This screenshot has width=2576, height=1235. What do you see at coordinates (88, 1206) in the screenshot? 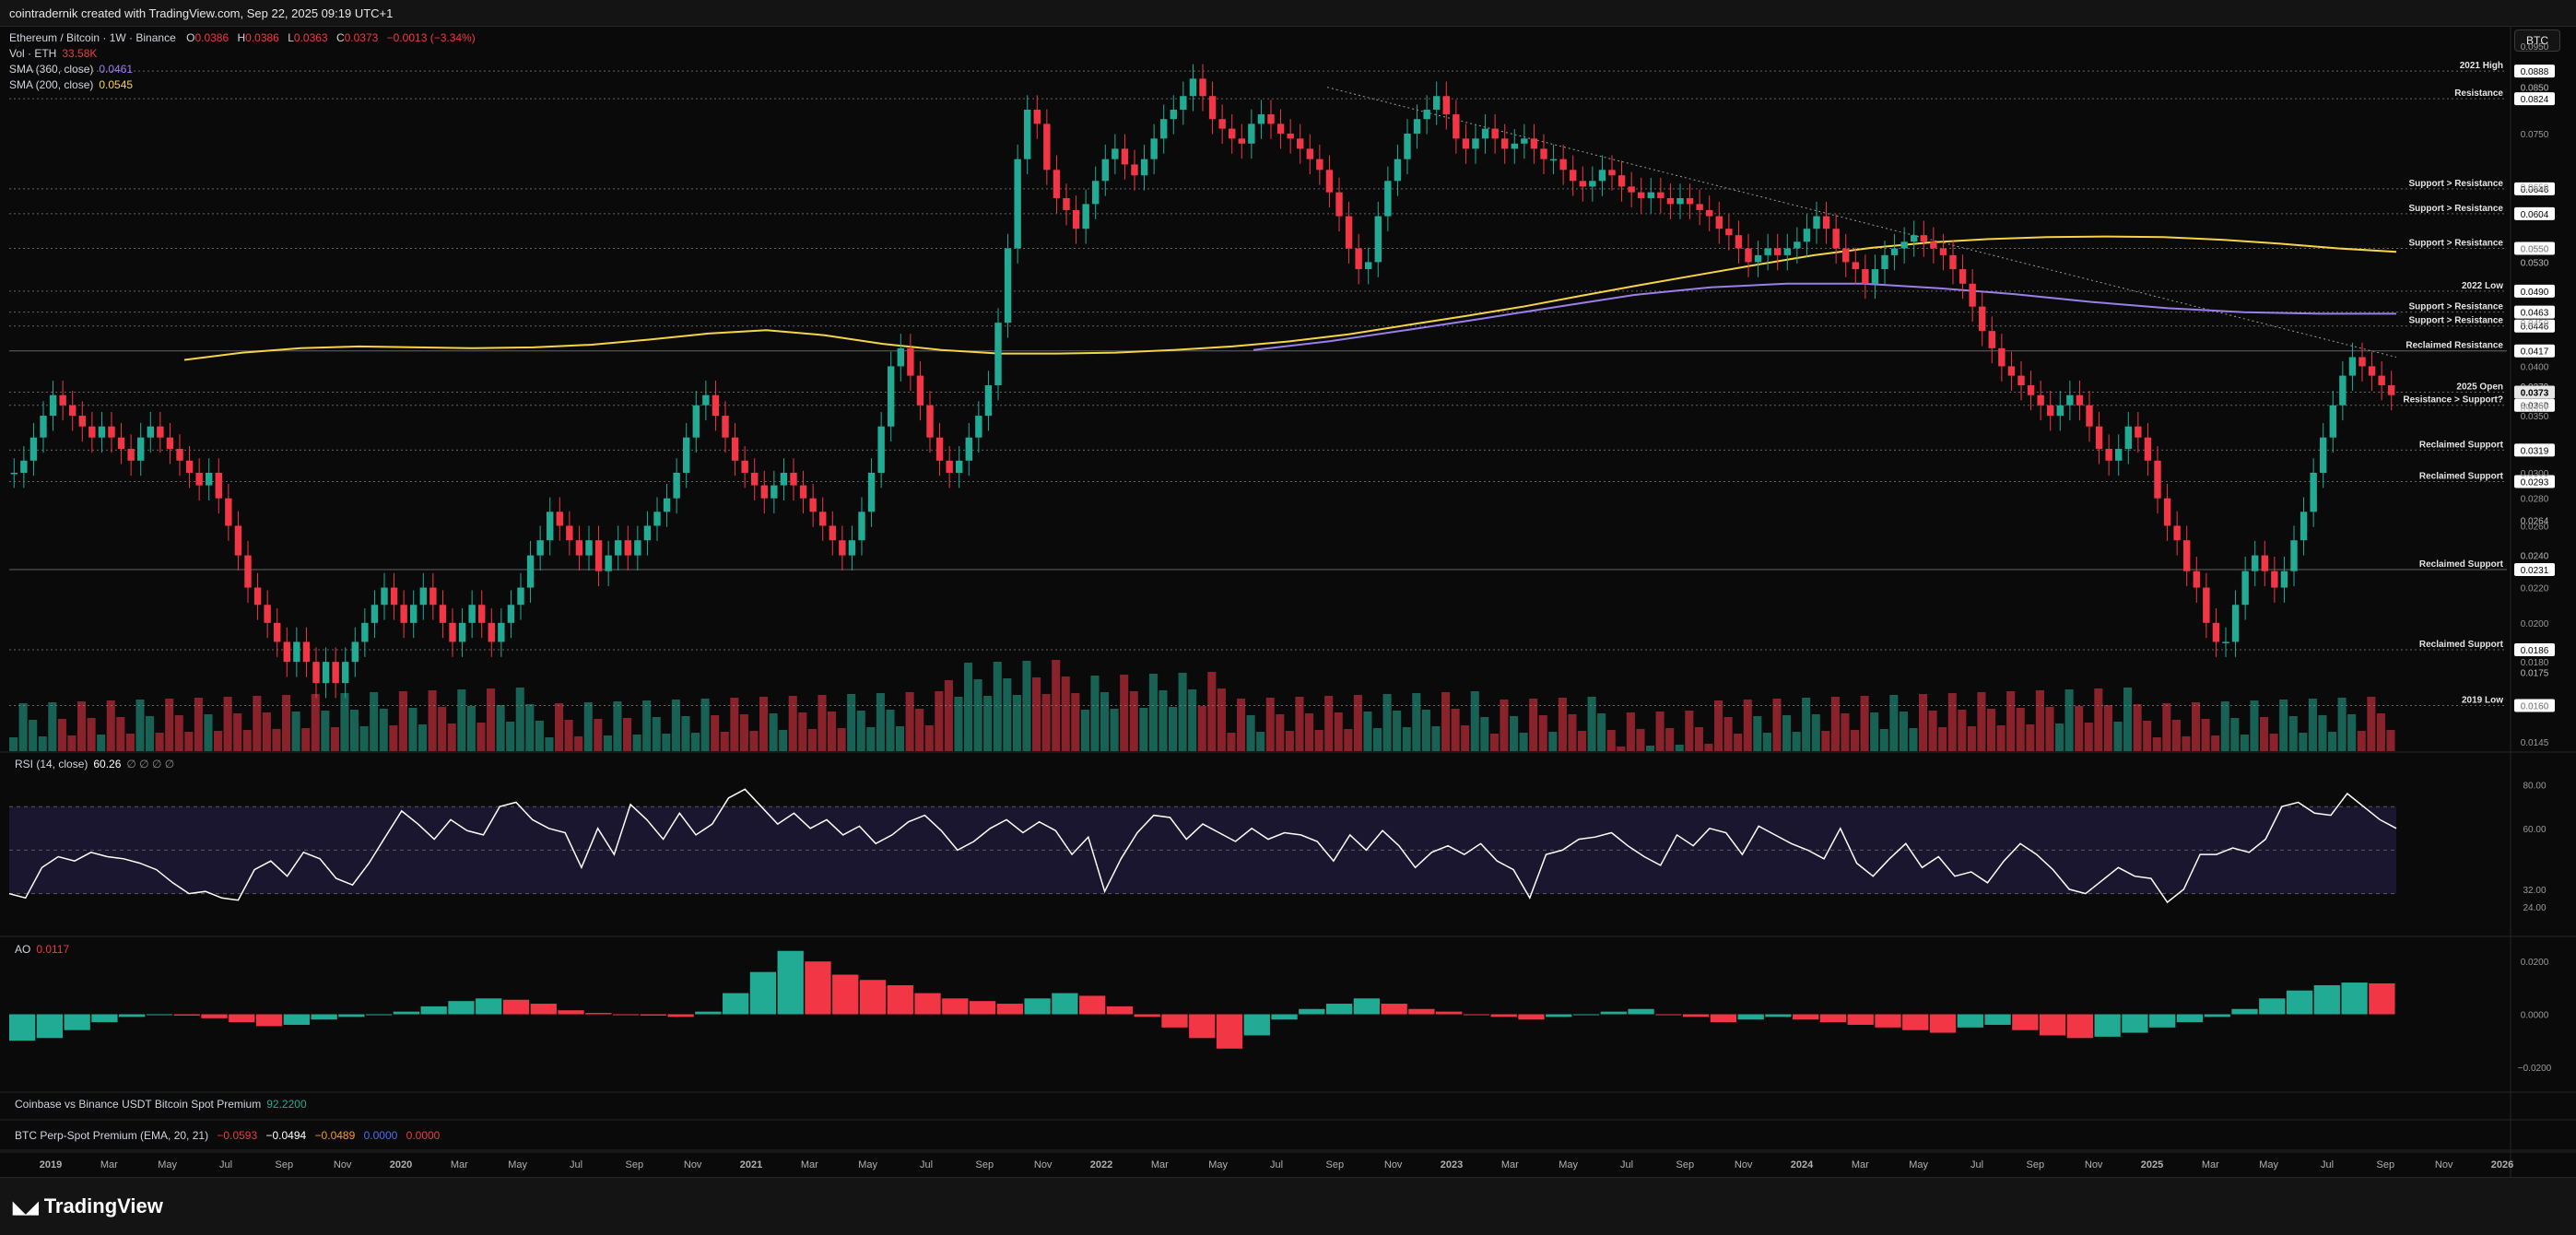
I see `tradingview-logo: ◣◢ TradingView` at bounding box center [88, 1206].